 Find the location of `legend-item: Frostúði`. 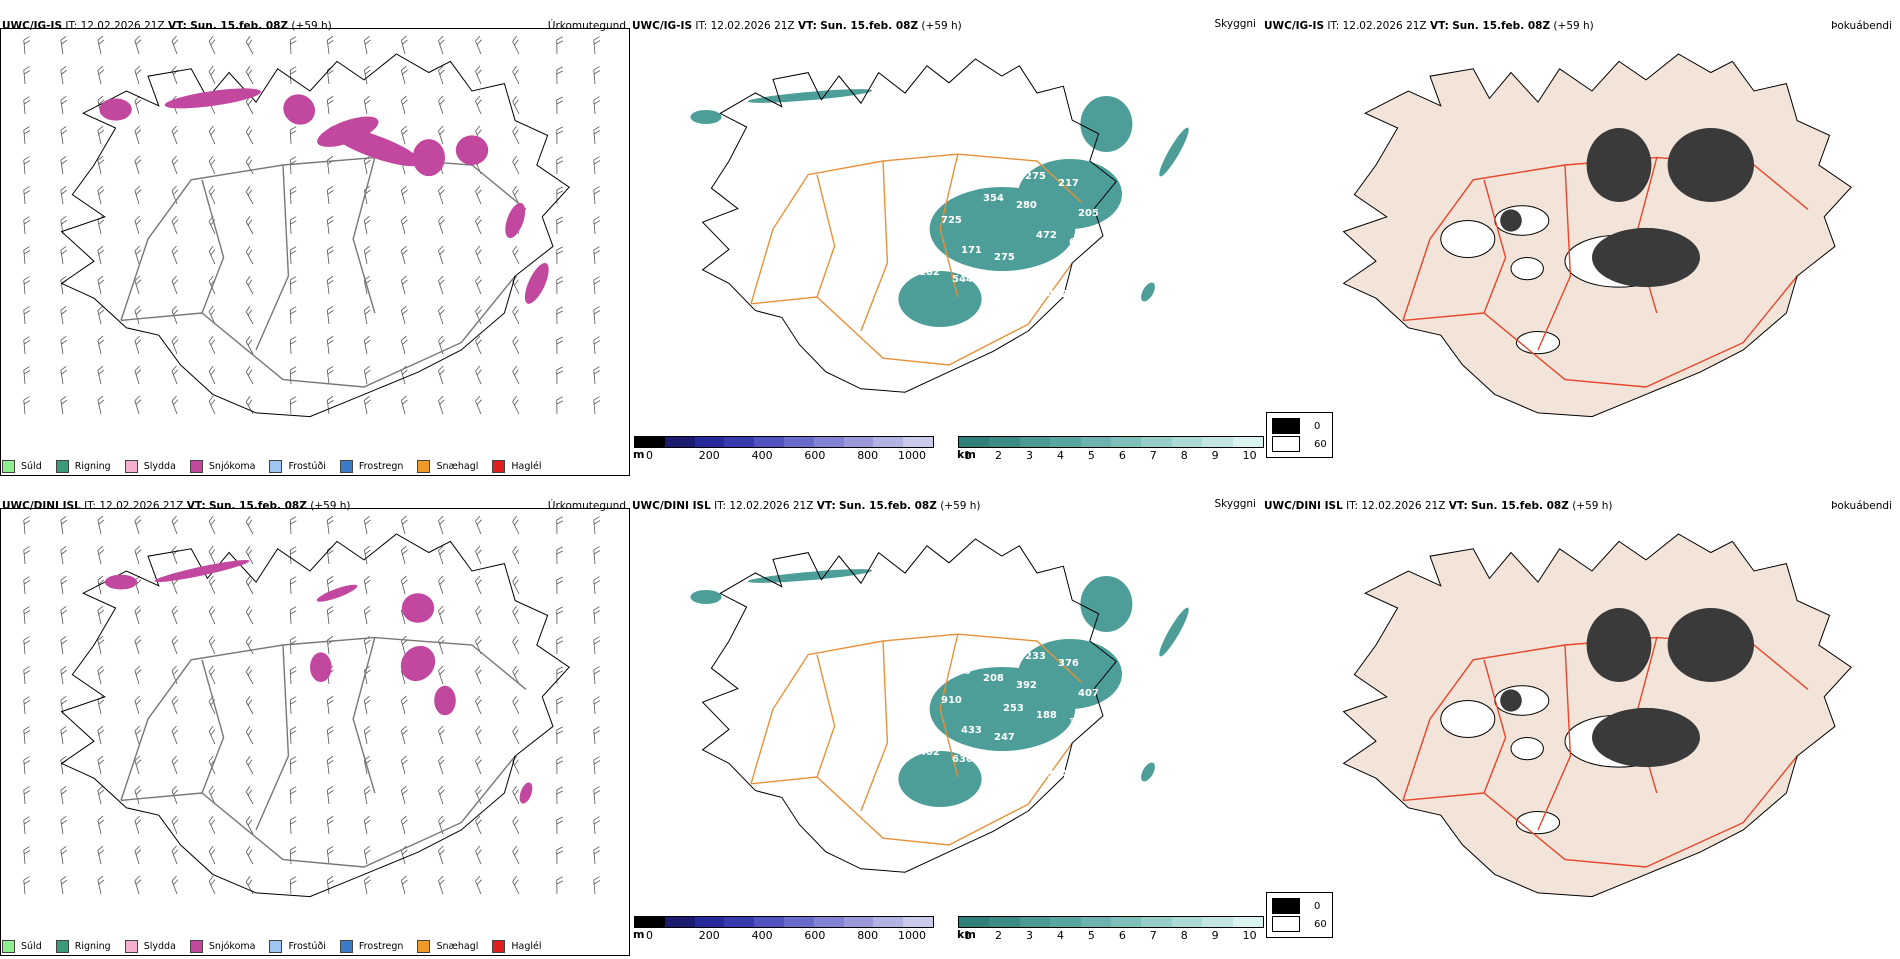

legend-item: Frostúði is located at coordinates (297, 946).